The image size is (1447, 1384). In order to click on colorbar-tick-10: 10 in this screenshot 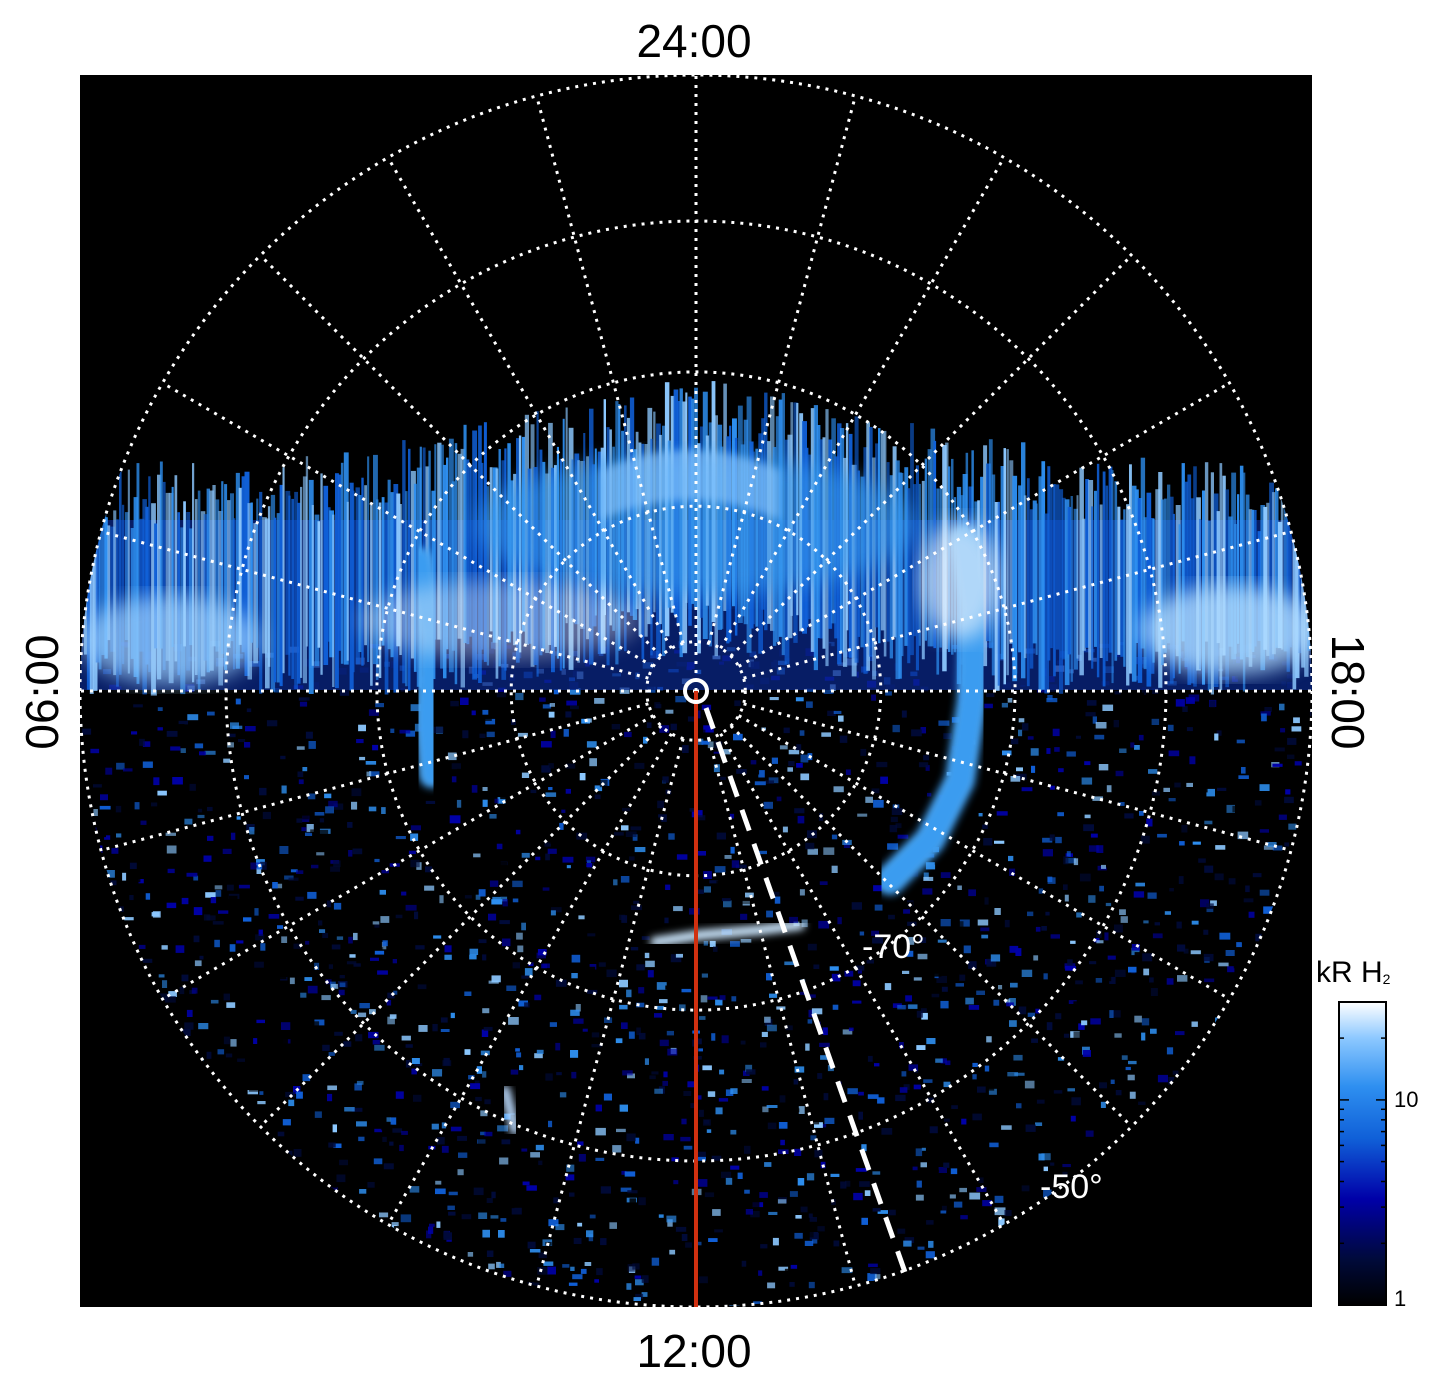, I will do `click(1406, 1099)`.